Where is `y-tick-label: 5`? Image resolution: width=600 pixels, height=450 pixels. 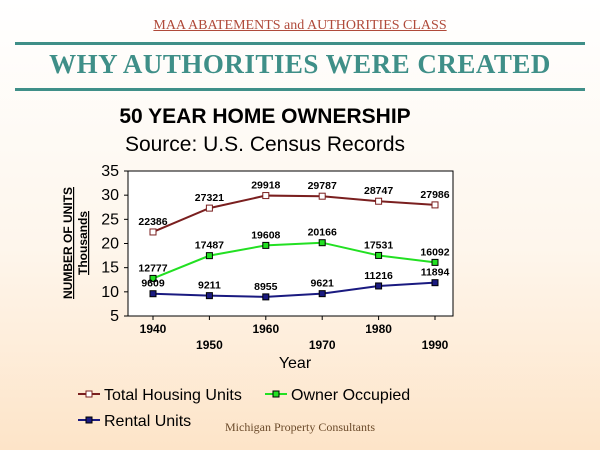 y-tick-label: 5 is located at coordinates (114, 316).